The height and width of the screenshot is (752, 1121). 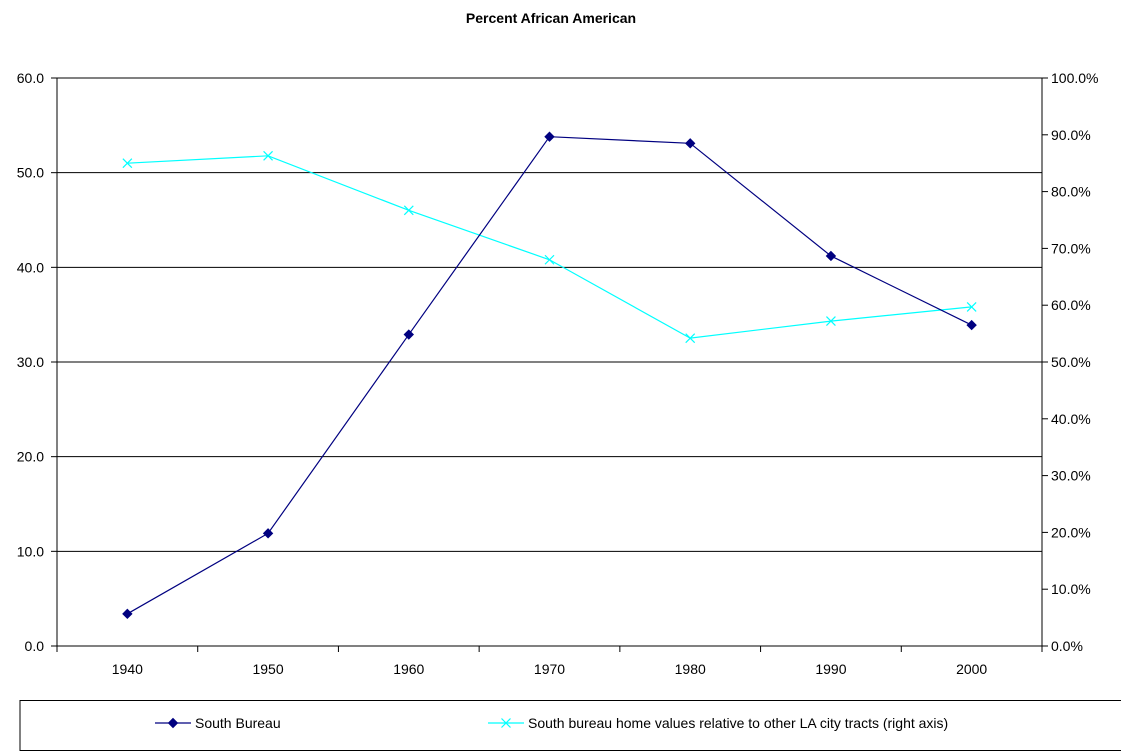 I want to click on right-tick-label: 50.0%, so click(x=1071, y=362).